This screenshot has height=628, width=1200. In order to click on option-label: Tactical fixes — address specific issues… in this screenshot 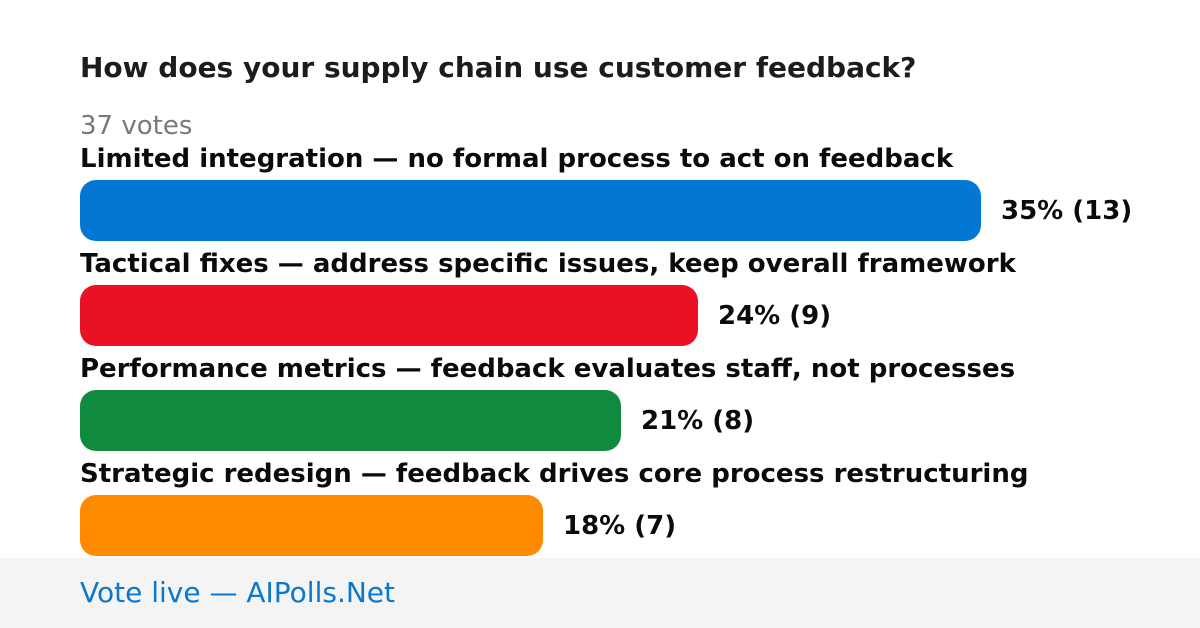, I will do `click(548, 264)`.